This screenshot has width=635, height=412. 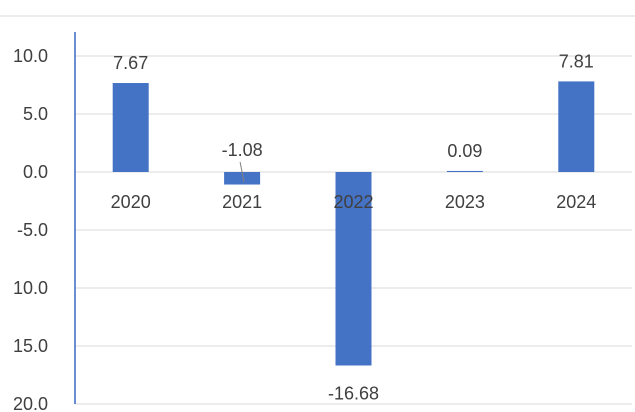 I want to click on data-label: -16.68, so click(x=353, y=393).